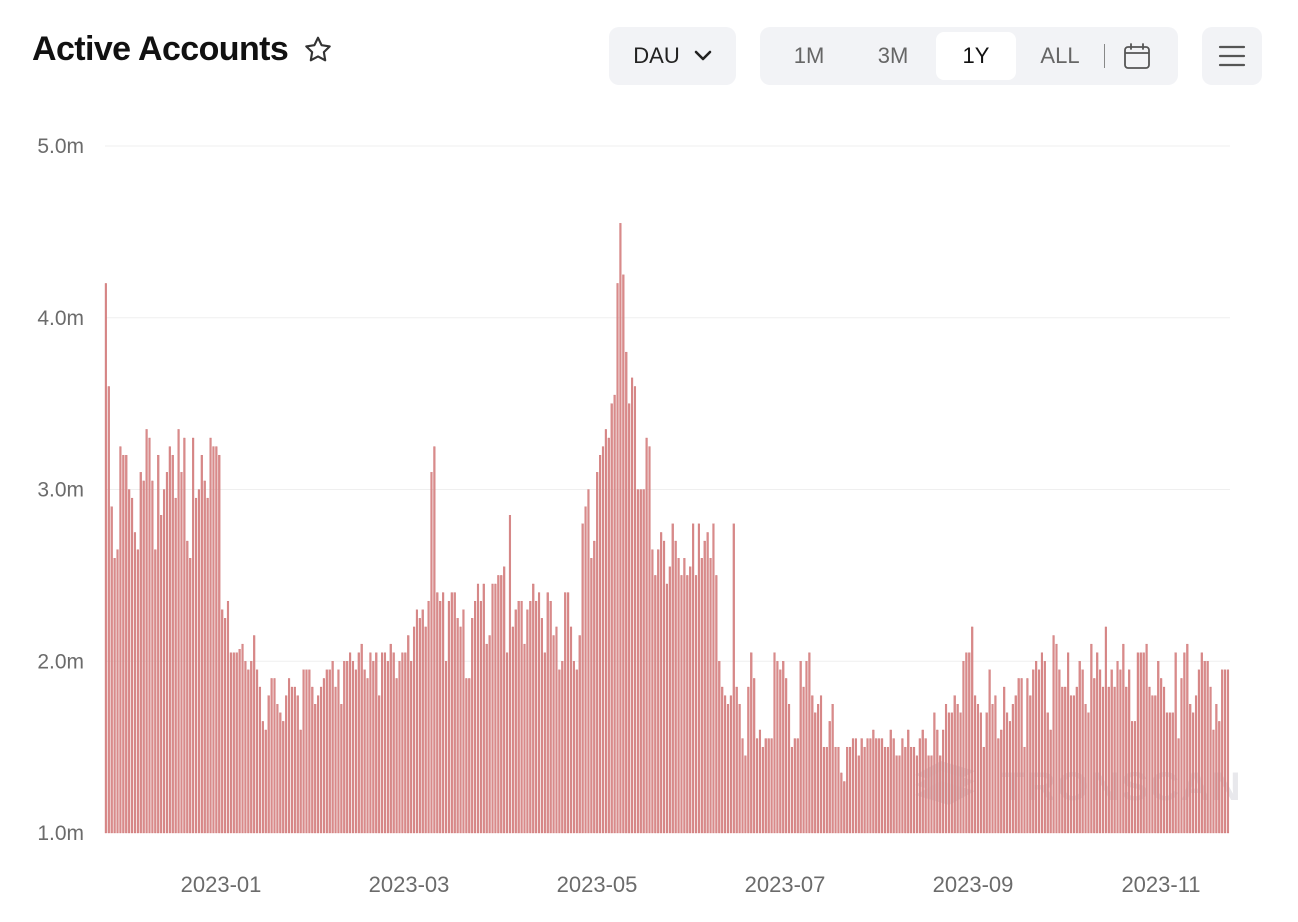  Describe the element at coordinates (672, 56) in the screenshot. I see `metric-dropdown: DAU` at that location.